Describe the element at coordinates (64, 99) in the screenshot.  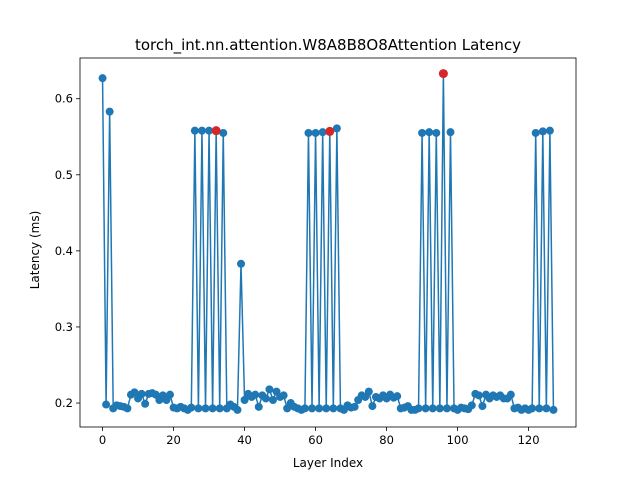
I see `y-tick-label: 0.6` at that location.